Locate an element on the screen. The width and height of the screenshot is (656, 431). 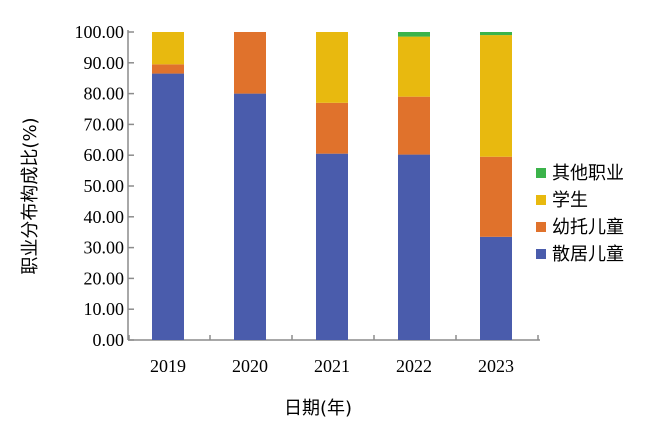
x-axis-ticks: 2019 2020 2021 2022 2023 is located at coordinates (333, 355).